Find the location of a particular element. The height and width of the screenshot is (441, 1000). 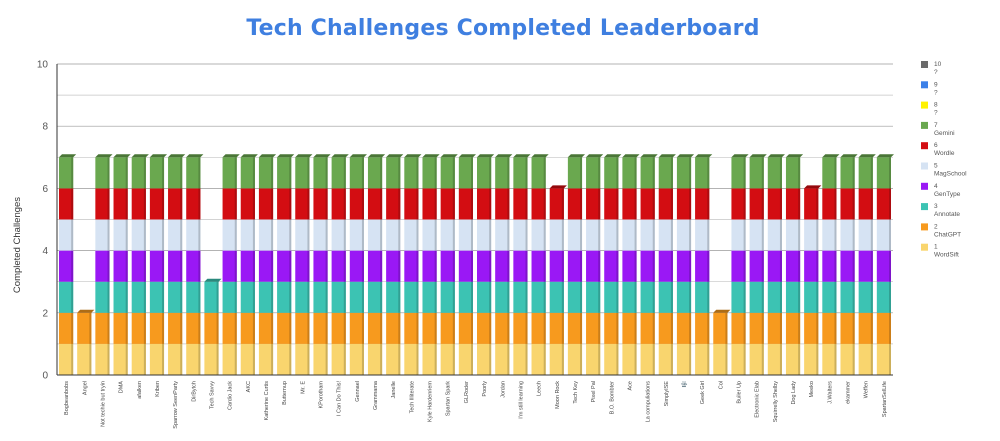

legend-label: 3 is located at coordinates (936, 206).